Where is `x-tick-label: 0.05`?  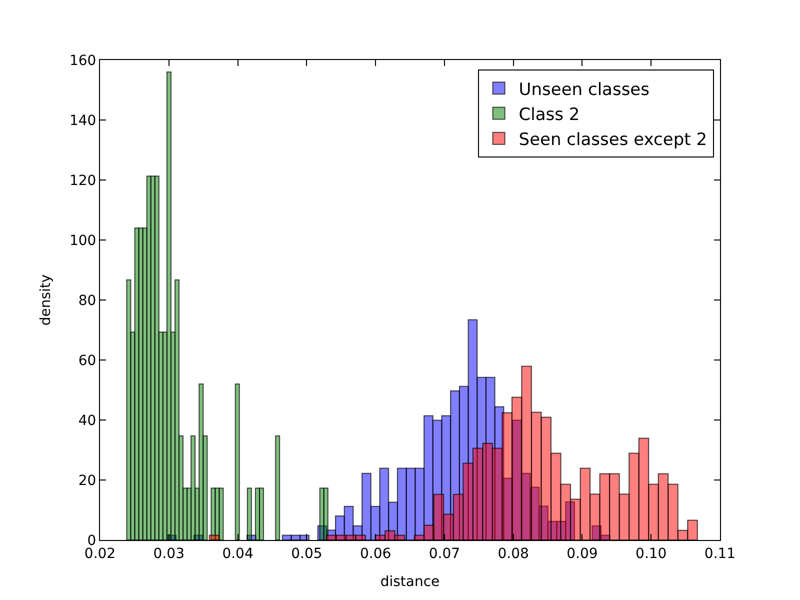 x-tick-label: 0.05 is located at coordinates (306, 554).